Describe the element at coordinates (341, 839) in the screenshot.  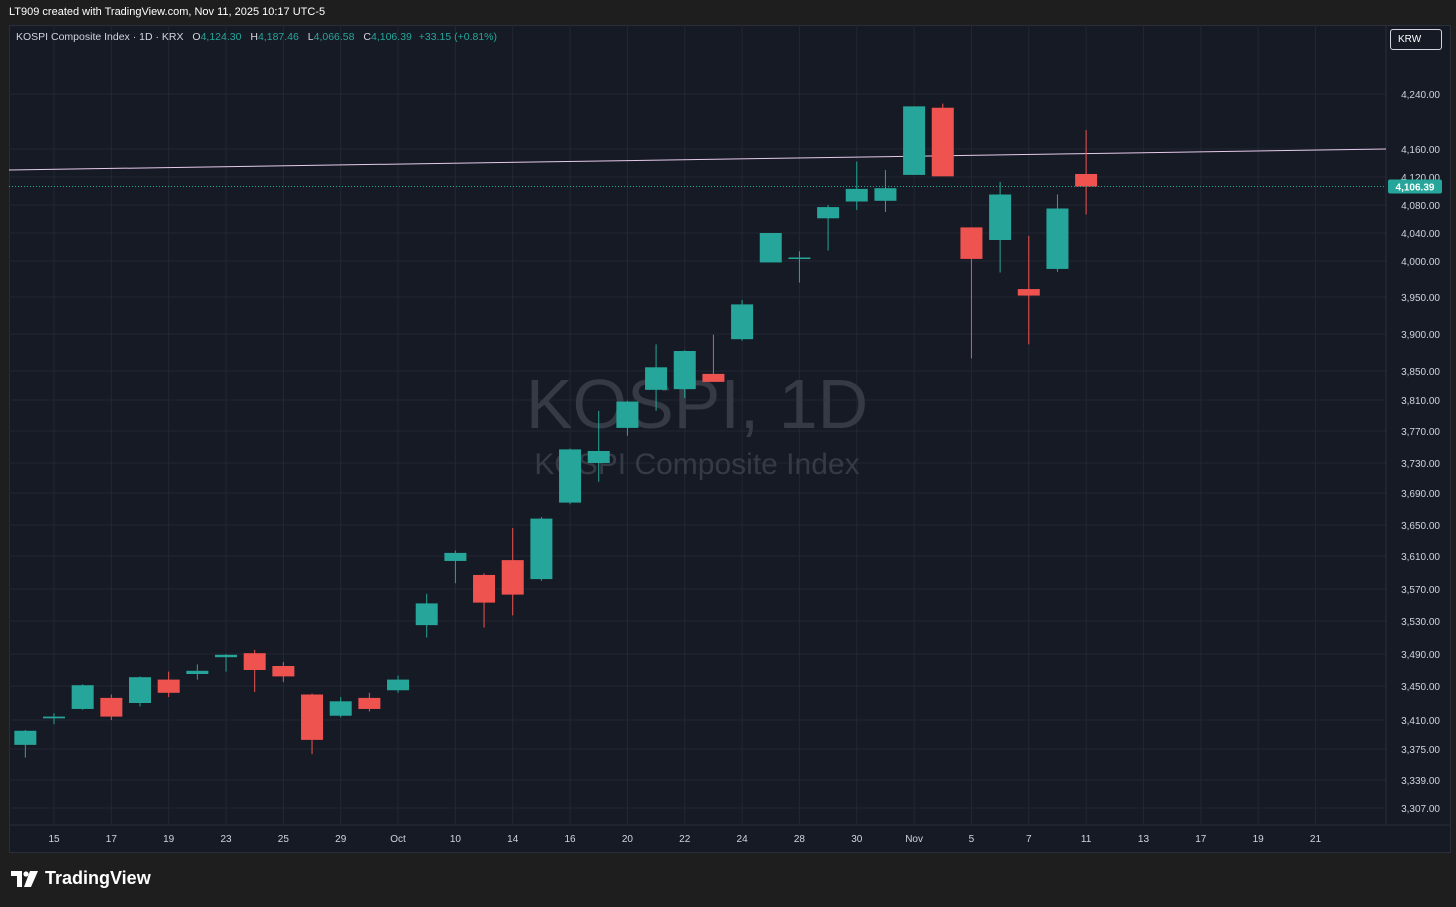
I see `time-tick-label: 29` at that location.